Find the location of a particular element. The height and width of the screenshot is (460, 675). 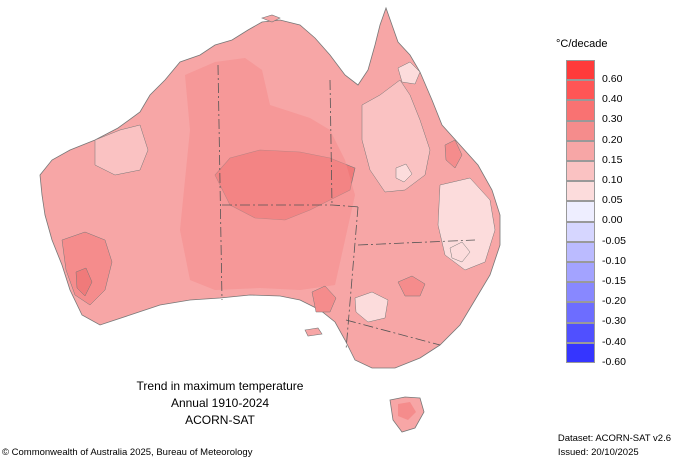

legend-label: -0.15 is located at coordinates (614, 281).